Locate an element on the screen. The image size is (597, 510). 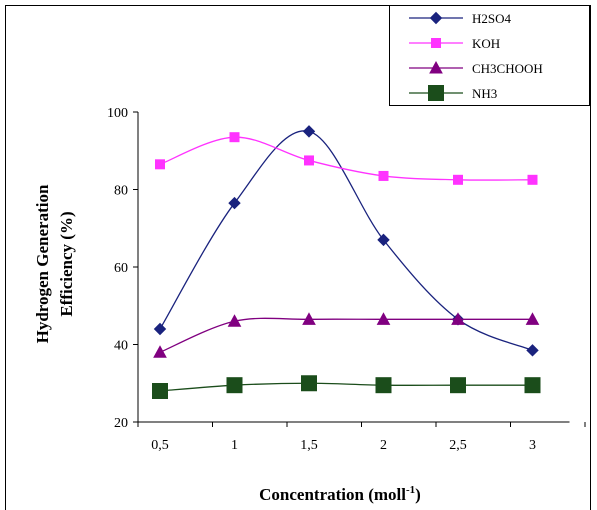
x-tick-label: 0,5 is located at coordinates (160, 445).